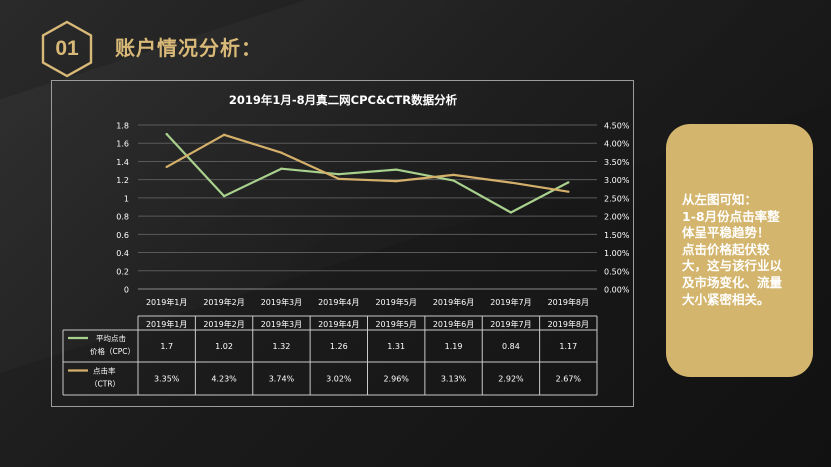 The image size is (831, 467). What do you see at coordinates (122, 235) in the screenshot?
I see `y-left-tick-label: 0.6` at bounding box center [122, 235].